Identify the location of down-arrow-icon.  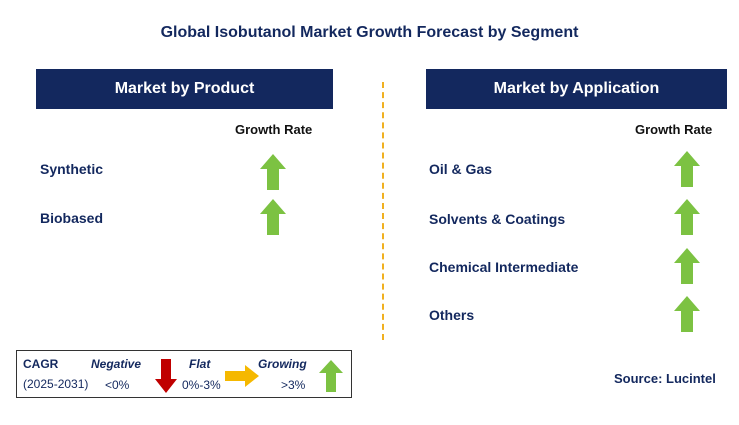
(166, 376).